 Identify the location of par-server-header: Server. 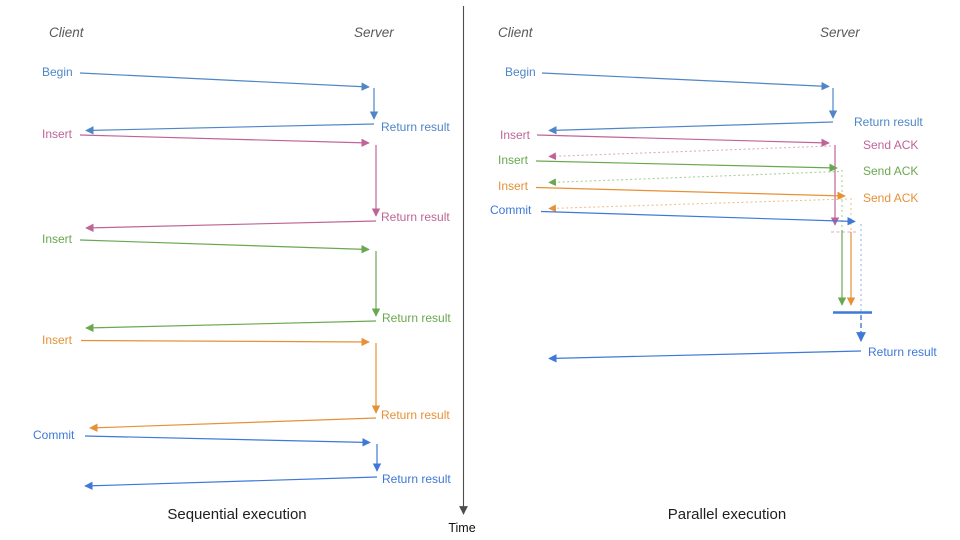
(840, 32).